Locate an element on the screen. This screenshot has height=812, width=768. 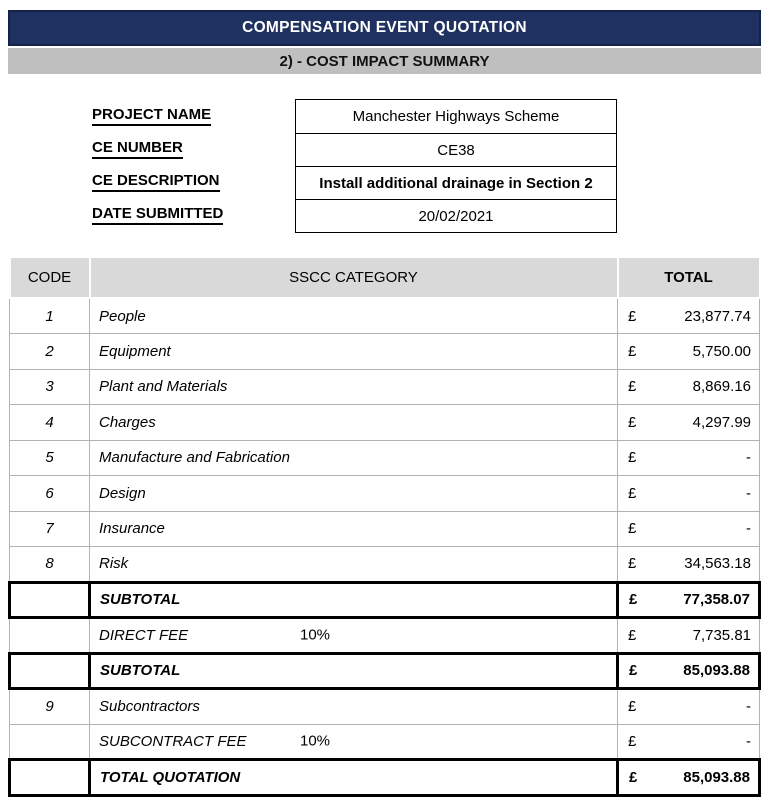
project-name-label-row: PROJECT NAME is located at coordinates (151, 115).